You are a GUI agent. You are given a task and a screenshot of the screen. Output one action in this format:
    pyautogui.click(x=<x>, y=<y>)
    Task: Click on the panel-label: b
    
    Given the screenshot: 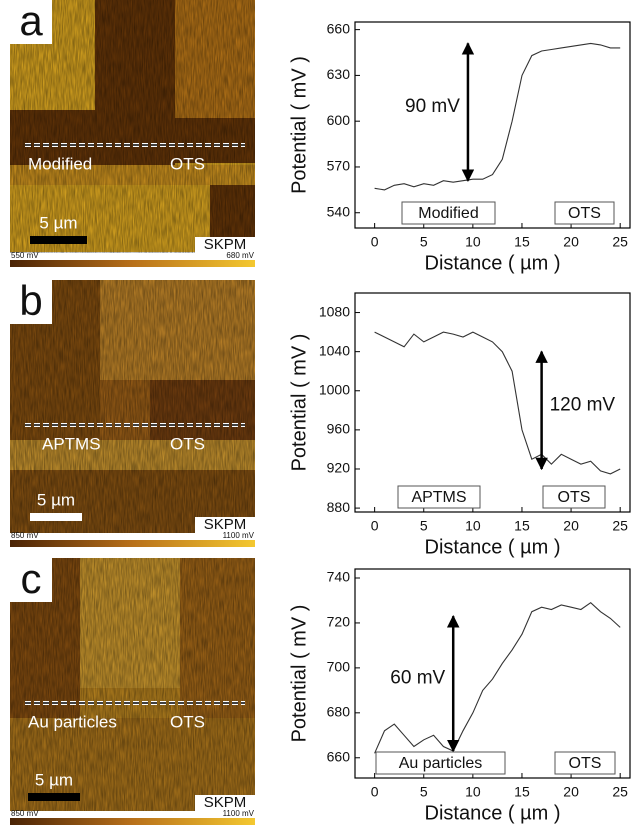 What is the action you would take?
    pyautogui.click(x=30, y=300)
    